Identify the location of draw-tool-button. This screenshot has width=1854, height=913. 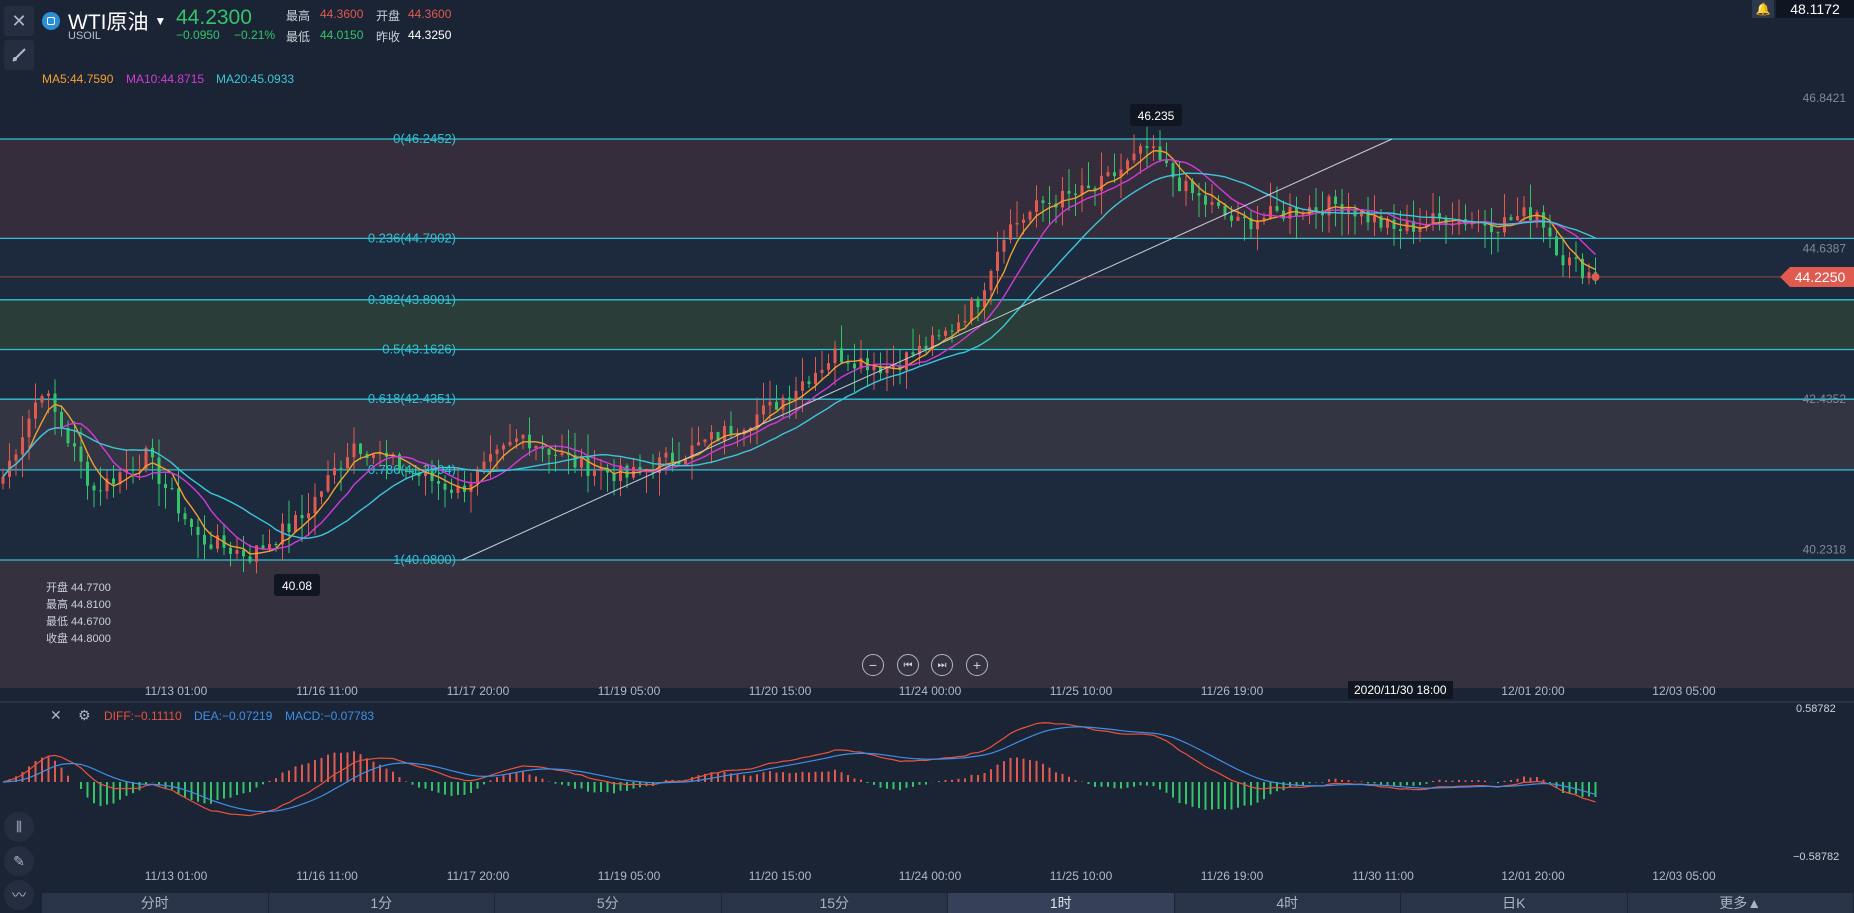
(19, 55).